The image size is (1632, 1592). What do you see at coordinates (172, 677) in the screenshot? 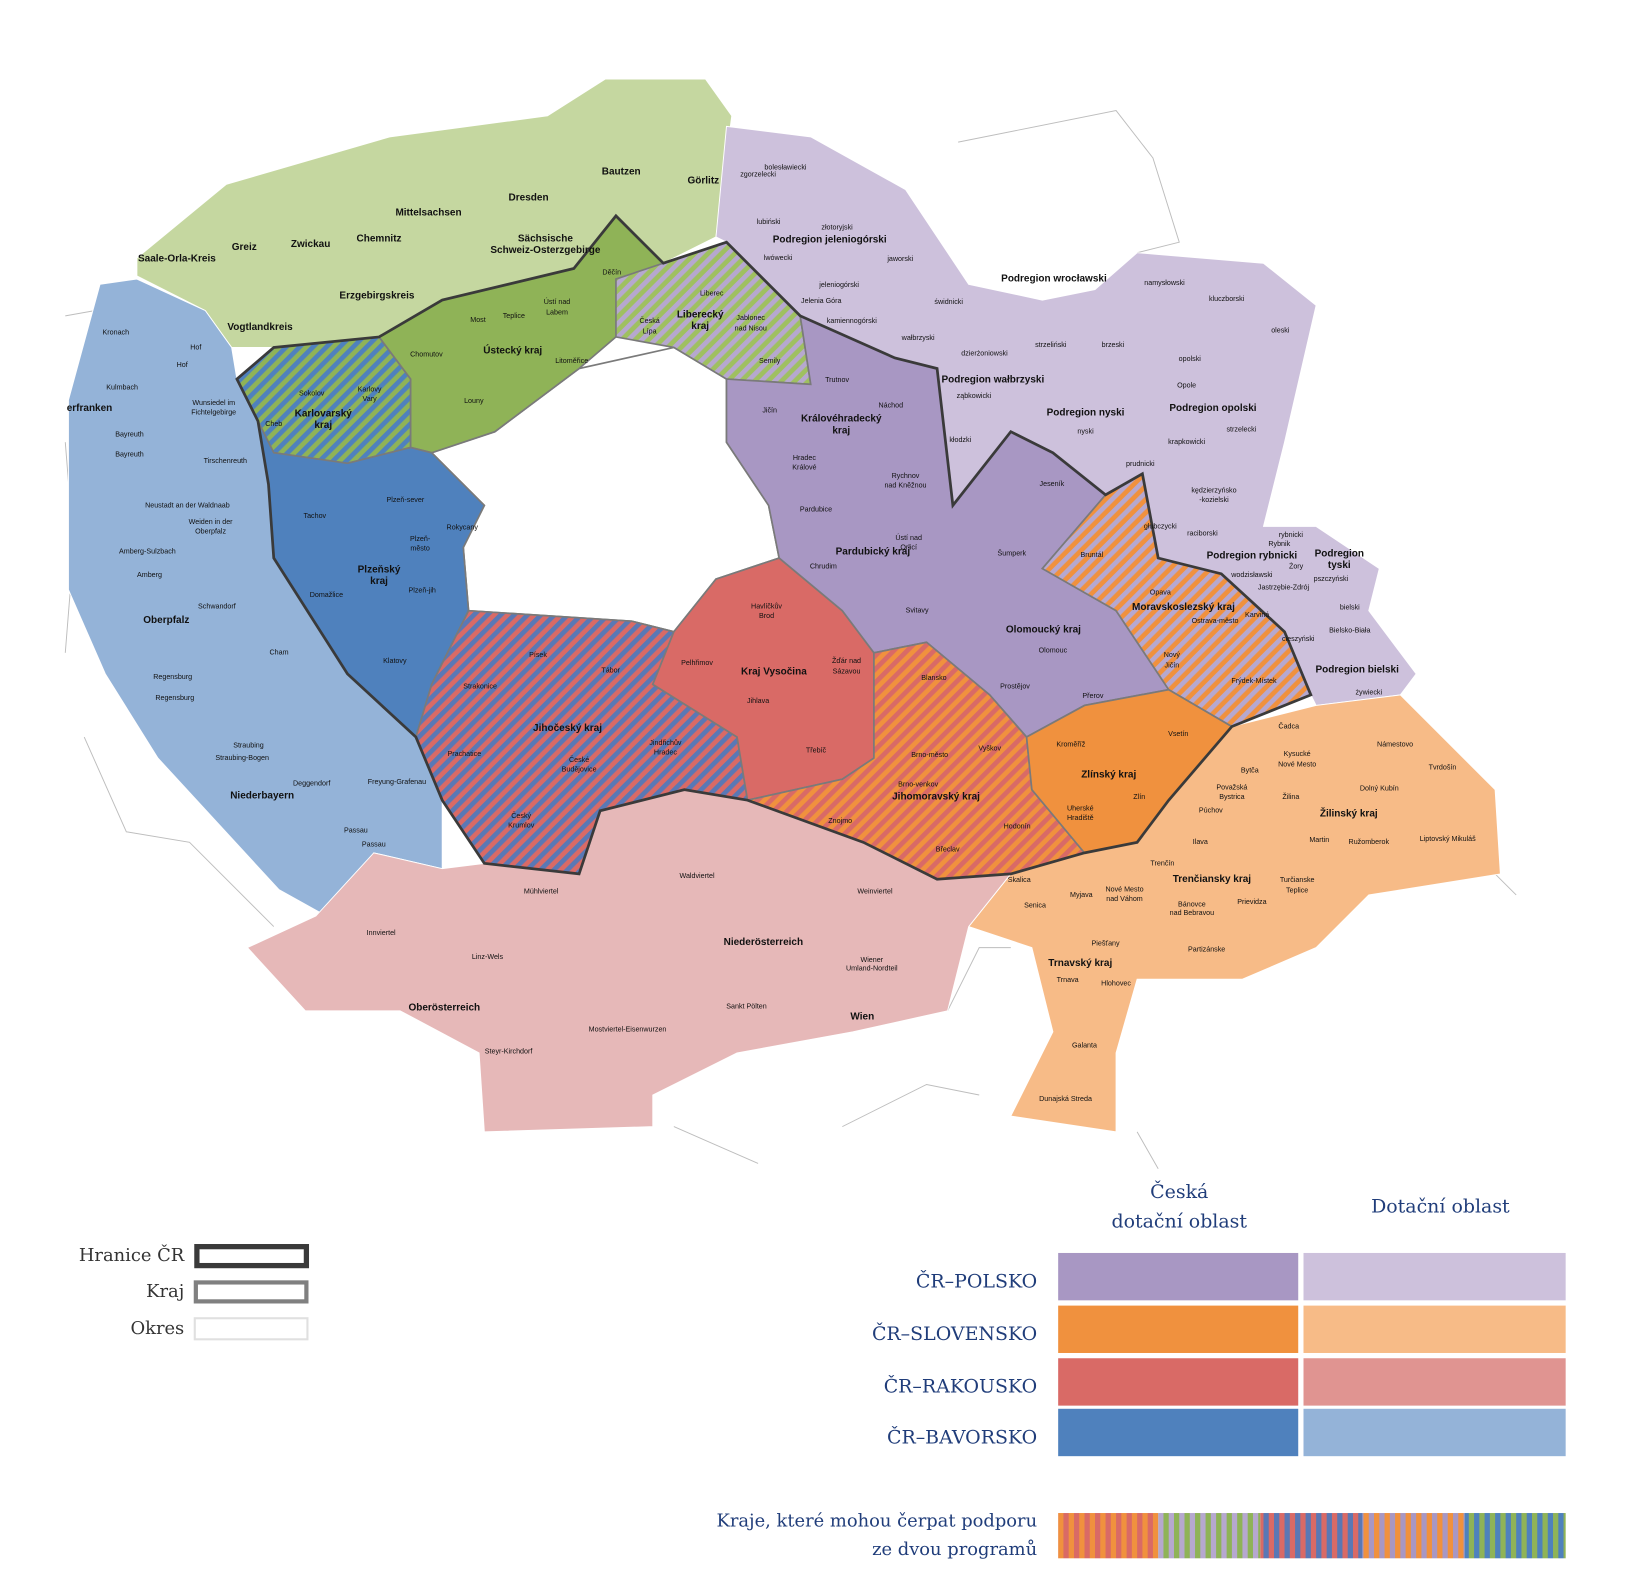
I see `region-label: Regensburg` at bounding box center [172, 677].